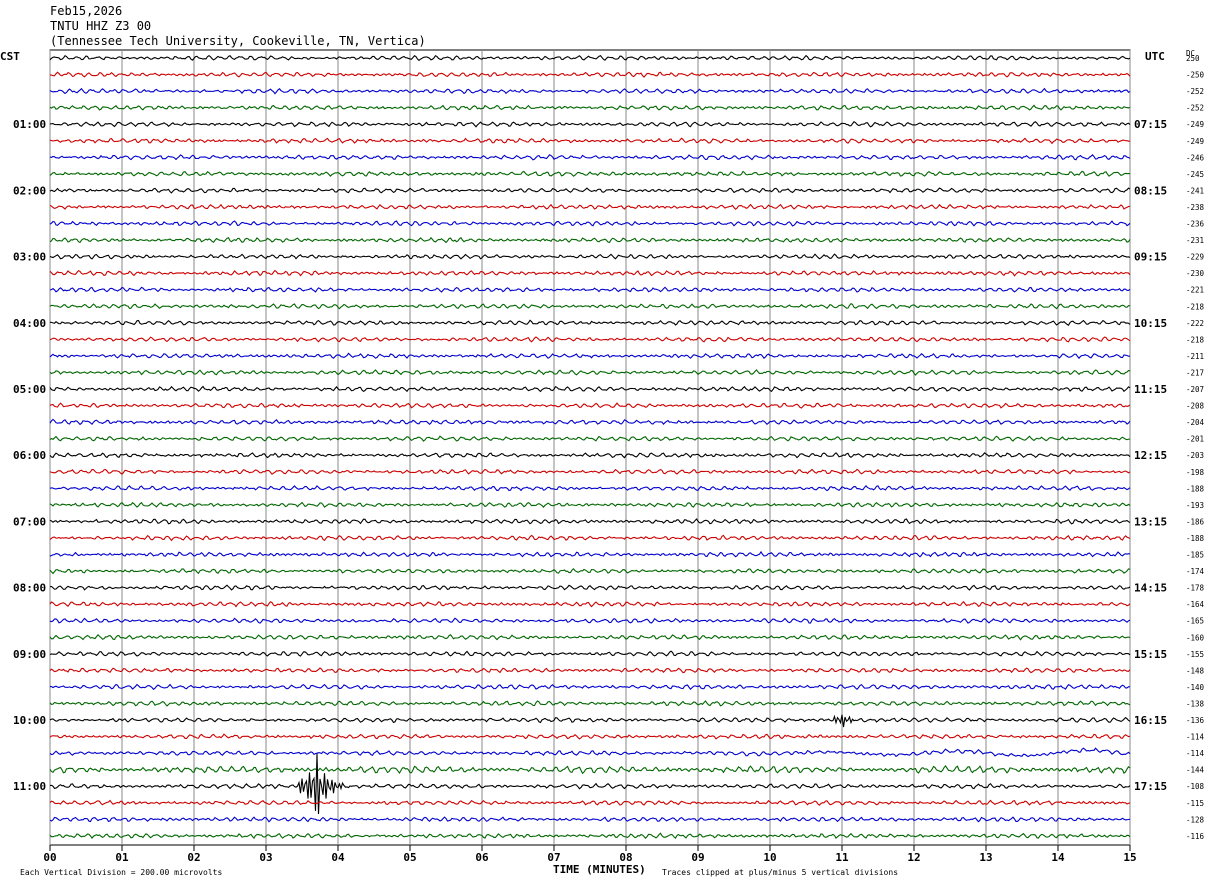  I want to click on dc-offset-label: -208, so click(1195, 406).